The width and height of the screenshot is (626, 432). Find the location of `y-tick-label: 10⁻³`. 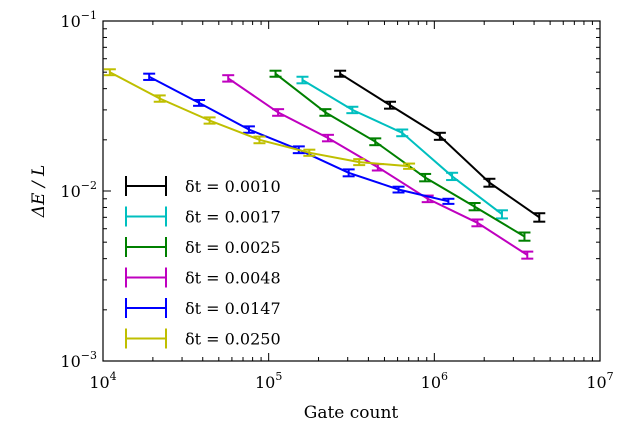

y-tick-label: 10⁻³ is located at coordinates (78, 360).